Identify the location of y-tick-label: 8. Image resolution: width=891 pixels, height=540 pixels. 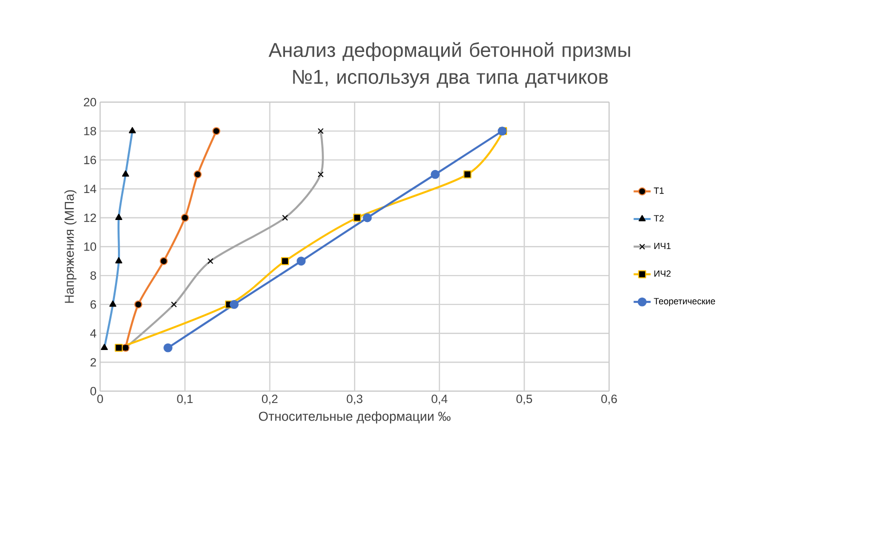
(93, 275).